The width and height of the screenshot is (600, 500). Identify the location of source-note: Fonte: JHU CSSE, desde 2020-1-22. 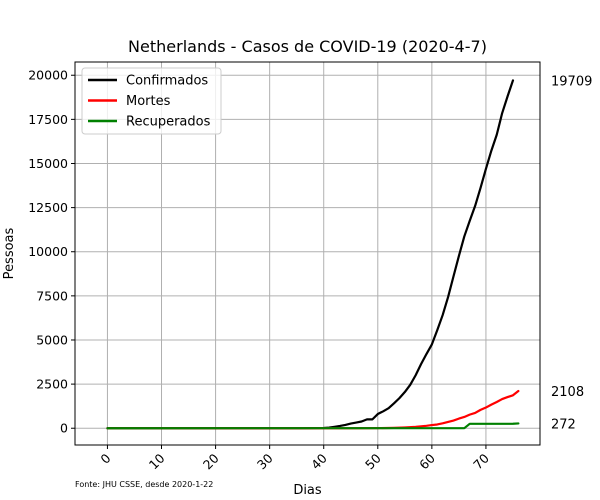
(144, 484).